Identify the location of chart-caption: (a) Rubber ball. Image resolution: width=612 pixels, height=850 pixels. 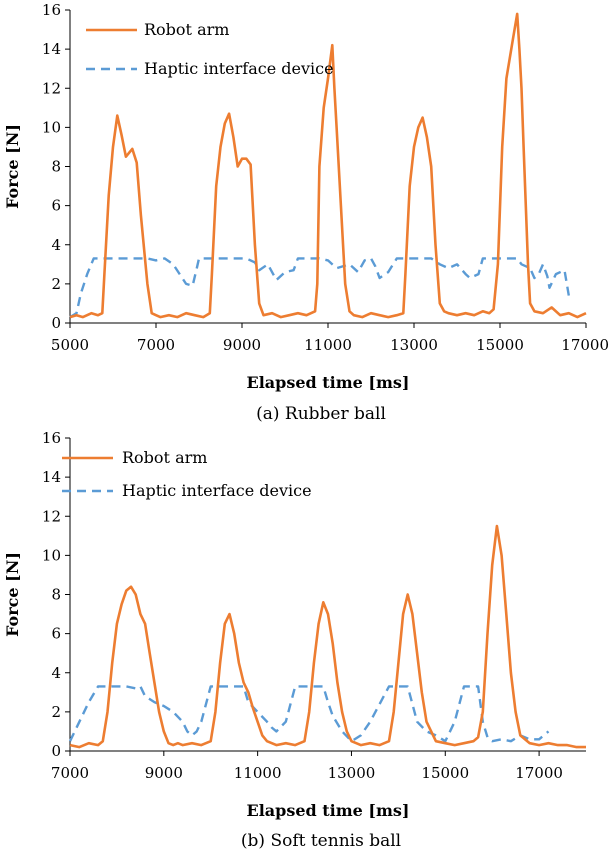
(321, 414).